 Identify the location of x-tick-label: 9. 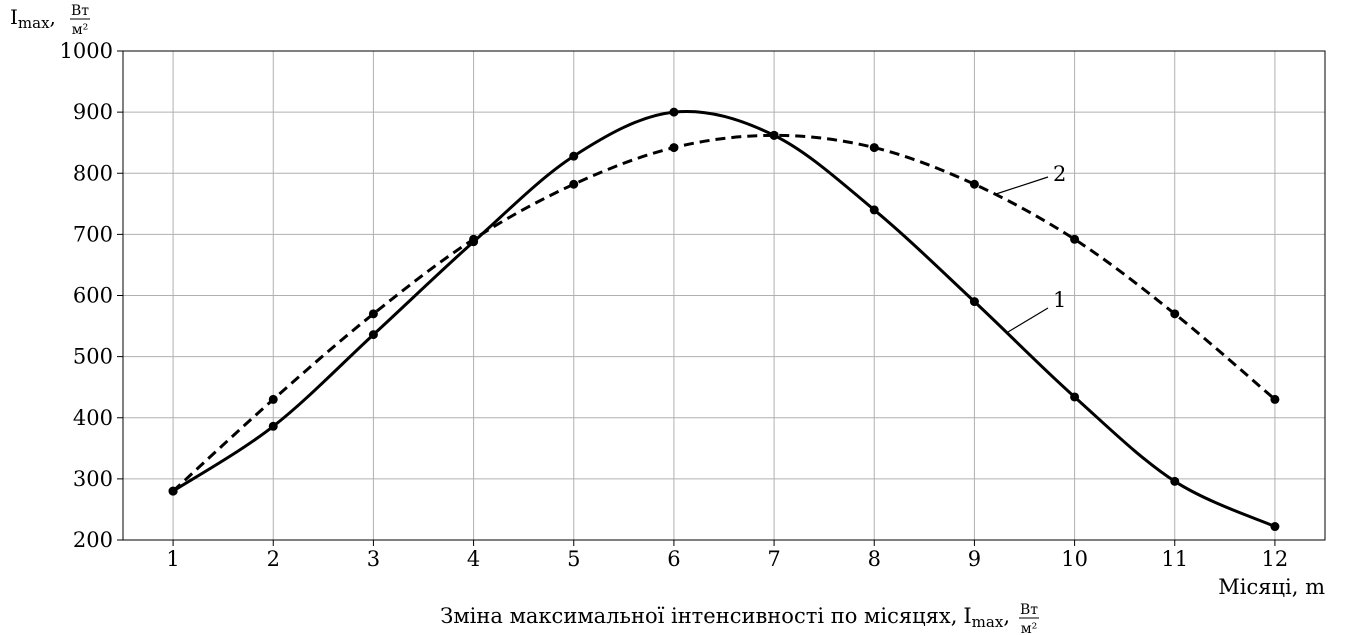
(974, 559).